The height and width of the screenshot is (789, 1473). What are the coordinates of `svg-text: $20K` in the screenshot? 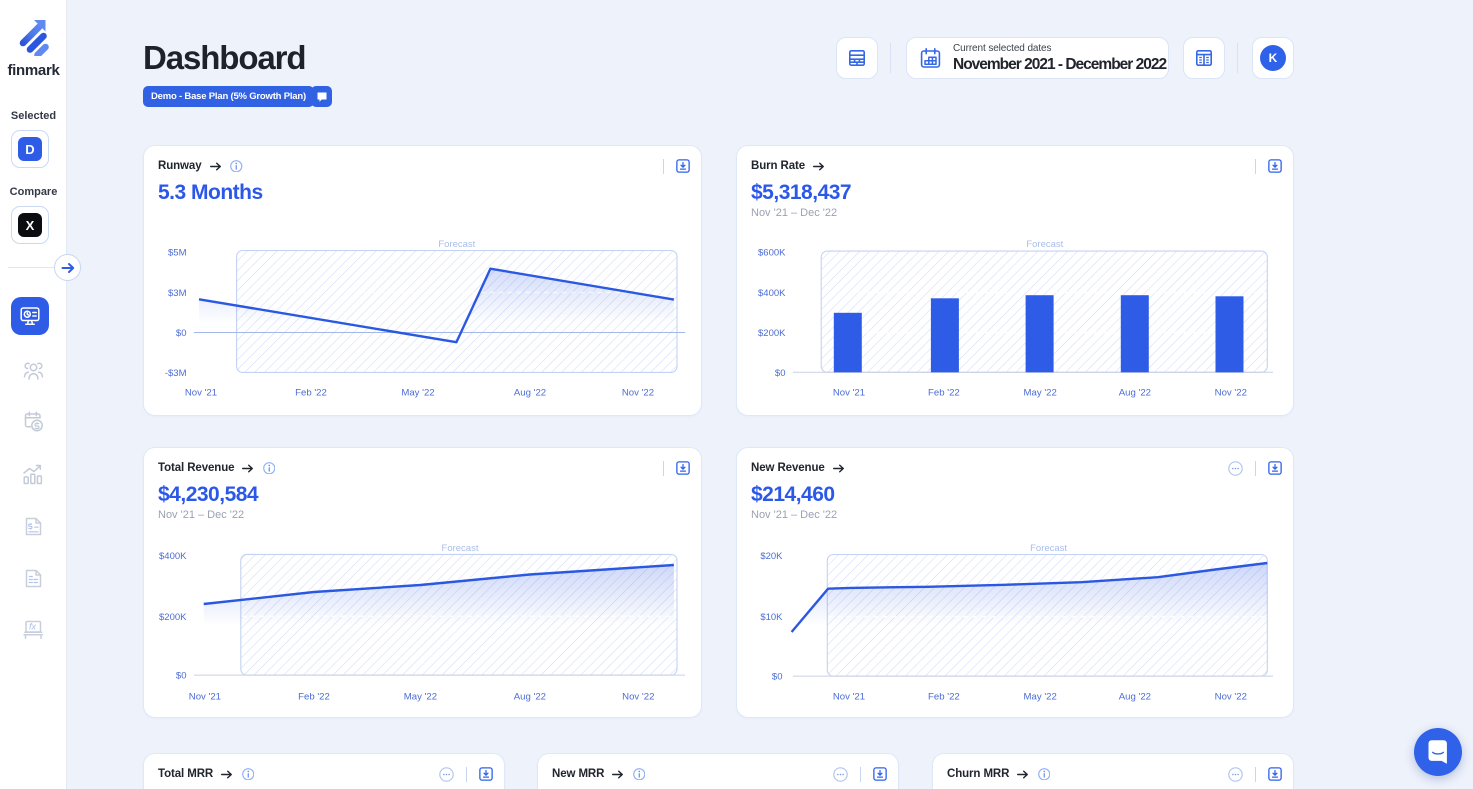 It's located at (771, 556).